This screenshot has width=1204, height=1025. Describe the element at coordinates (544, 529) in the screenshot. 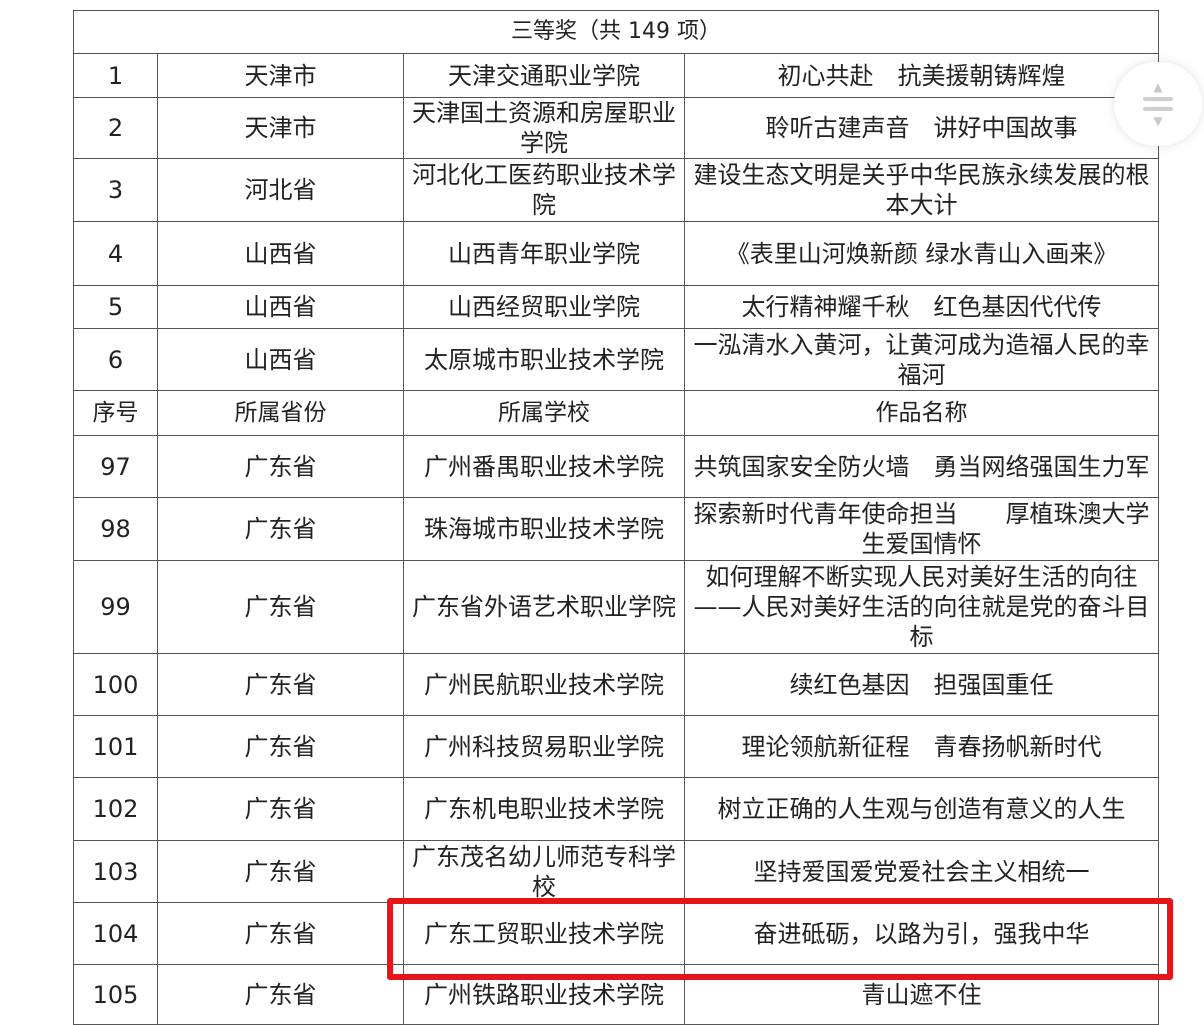

I see `cell-school: 珠海城市职业技术学院` at that location.